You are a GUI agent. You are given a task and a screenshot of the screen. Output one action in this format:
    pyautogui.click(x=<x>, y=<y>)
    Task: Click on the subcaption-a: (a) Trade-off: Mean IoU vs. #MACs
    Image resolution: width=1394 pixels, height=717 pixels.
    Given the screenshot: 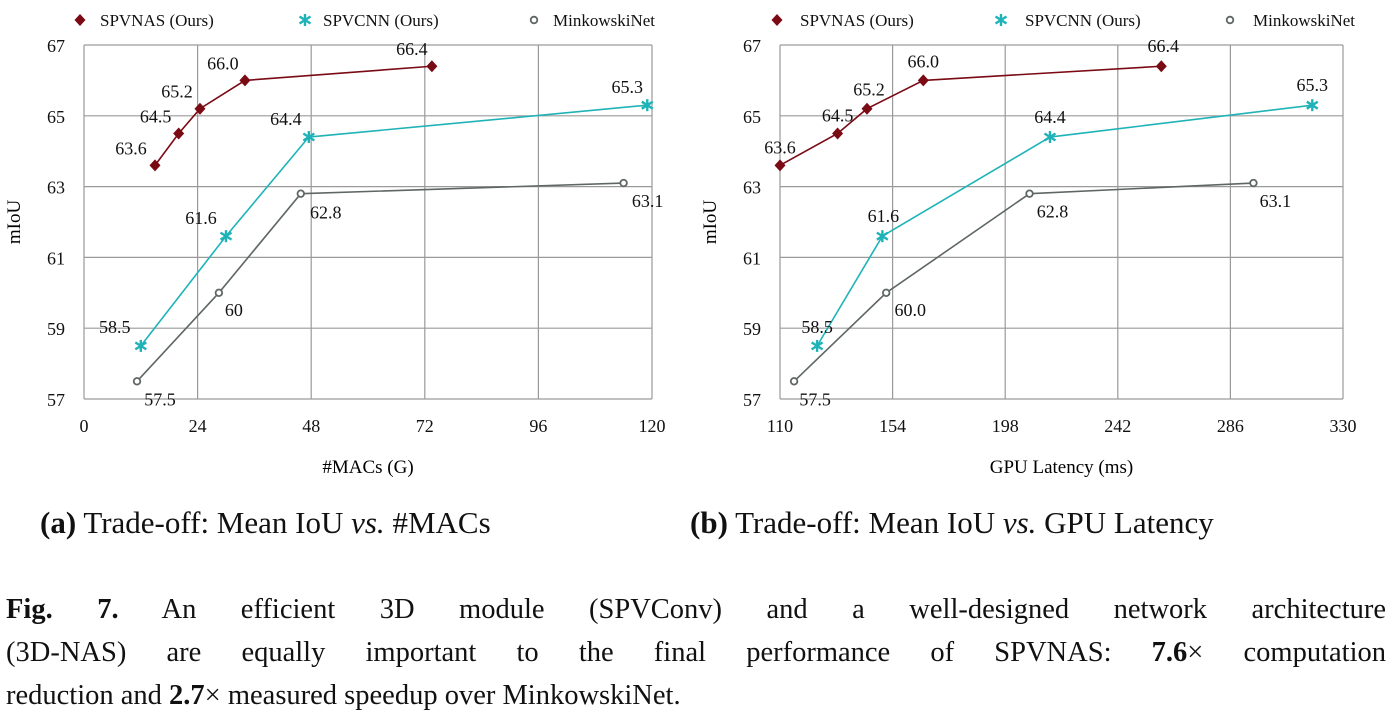 What is the action you would take?
    pyautogui.click(x=265, y=523)
    